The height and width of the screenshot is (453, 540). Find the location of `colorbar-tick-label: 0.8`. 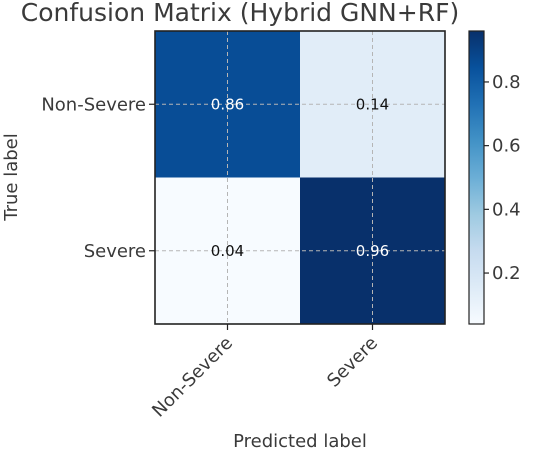

colorbar-tick-label: 0.8 is located at coordinates (506, 82).